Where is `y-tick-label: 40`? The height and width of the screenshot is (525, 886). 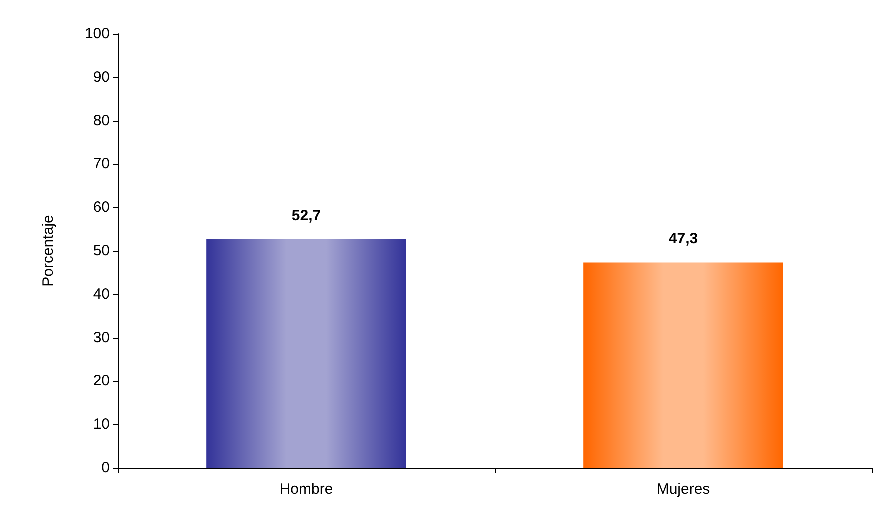 y-tick-label: 40 is located at coordinates (101, 294).